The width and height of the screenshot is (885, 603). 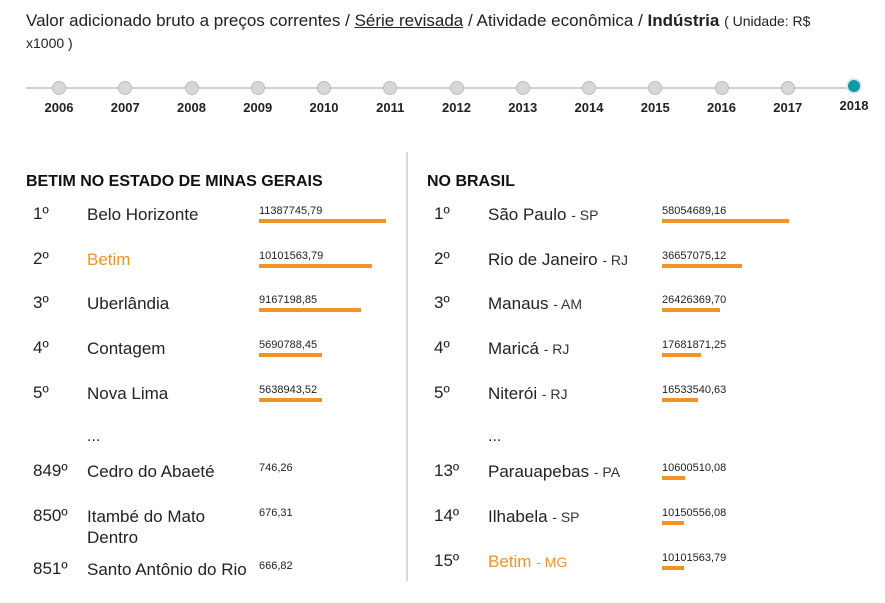 What do you see at coordinates (471, 181) in the screenshot?
I see `brasil-title: NO BRASIL` at bounding box center [471, 181].